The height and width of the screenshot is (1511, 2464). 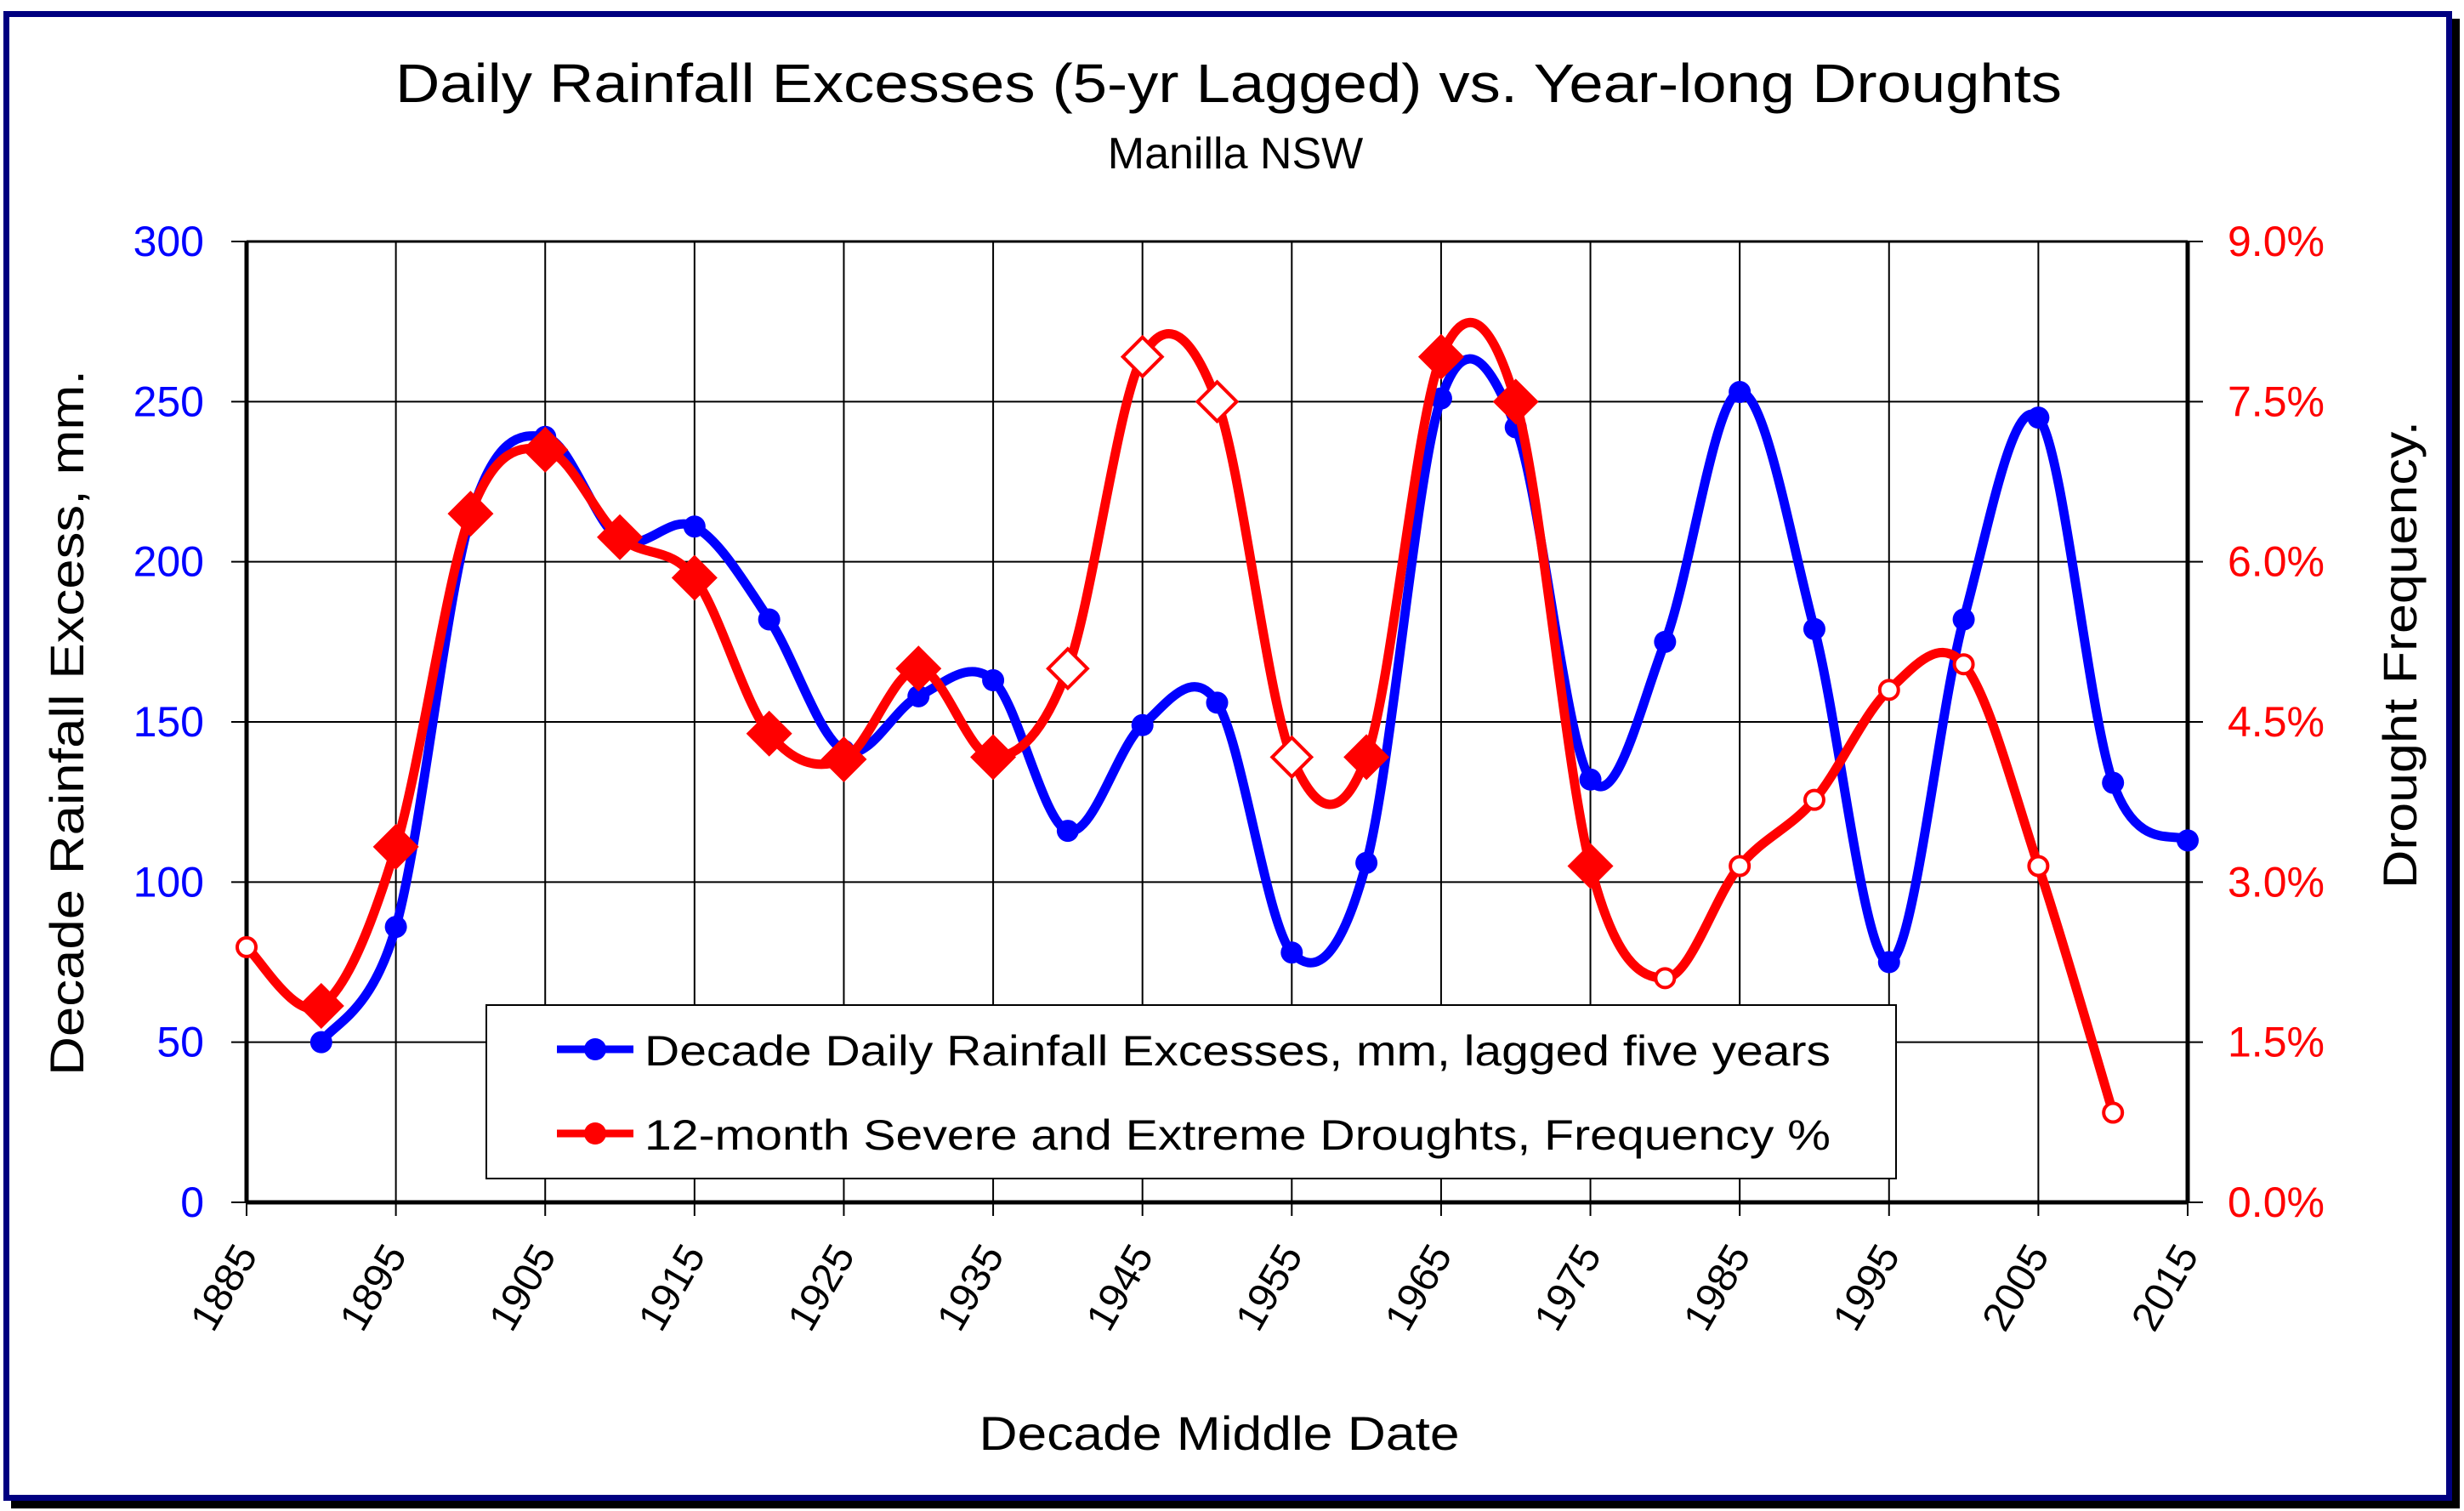 I want to click on right-axis-ticks: 0.0% 1.5% 3.0% 4.5% 6.0% 7.5% 9.0%, so click(x=2276, y=722).